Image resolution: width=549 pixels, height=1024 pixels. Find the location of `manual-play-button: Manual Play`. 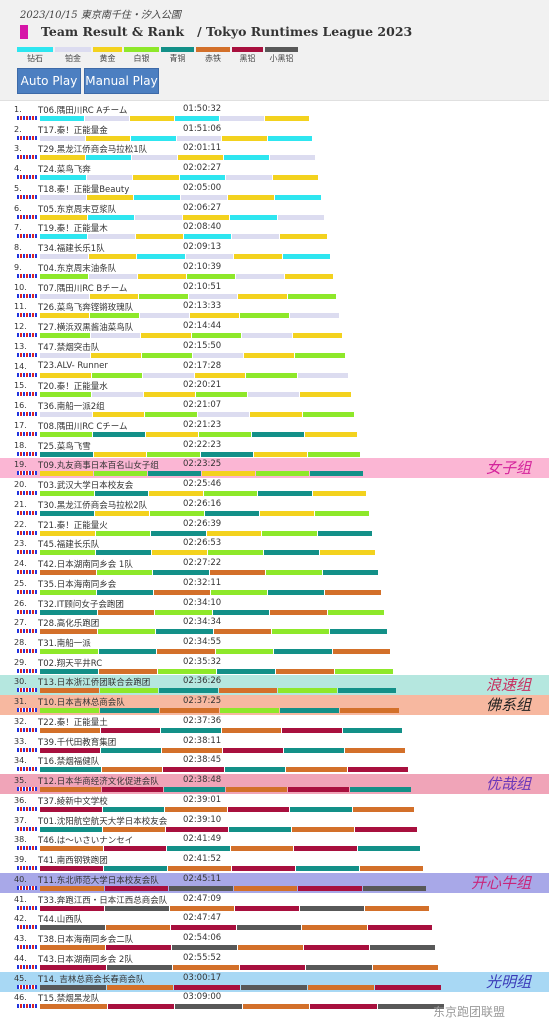

manual-play-button: Manual Play is located at coordinates (121, 81).